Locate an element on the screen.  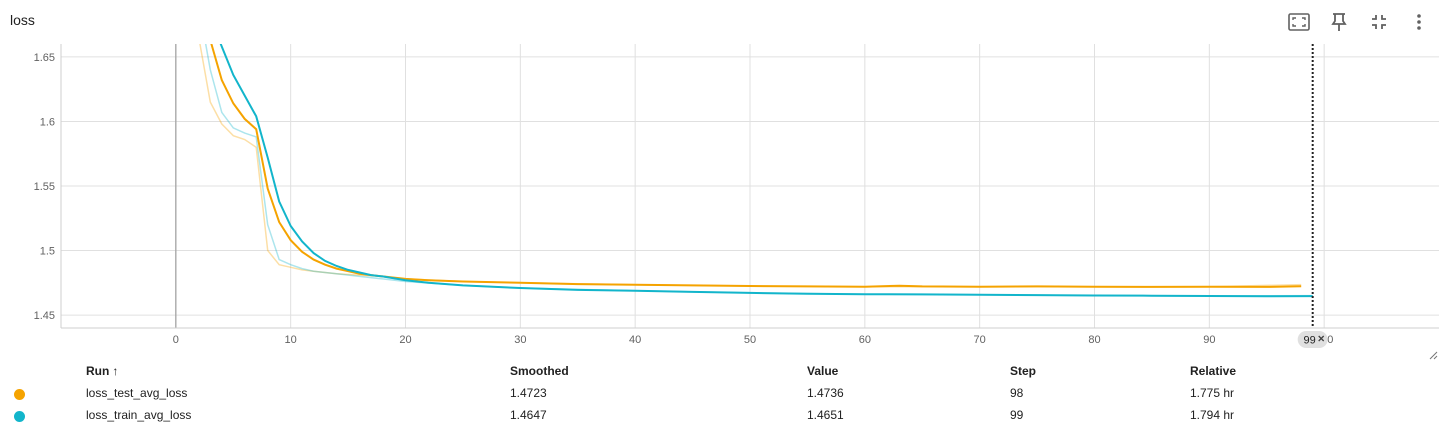
sort-arrow-icon: ↑ is located at coordinates (115, 371).